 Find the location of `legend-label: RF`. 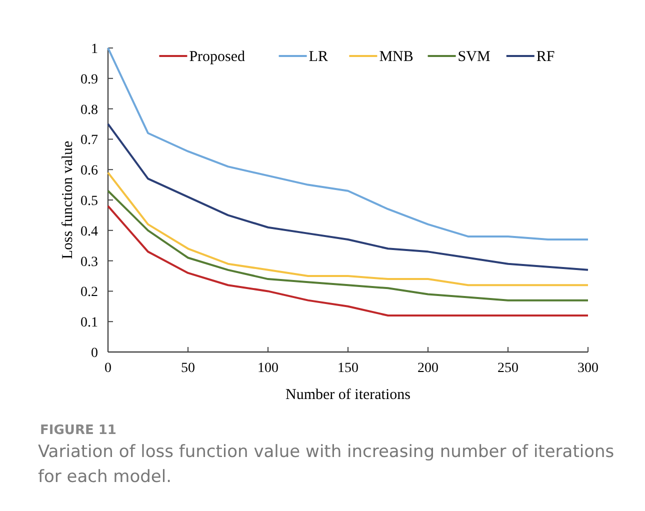

legend-label: RF is located at coordinates (545, 57).